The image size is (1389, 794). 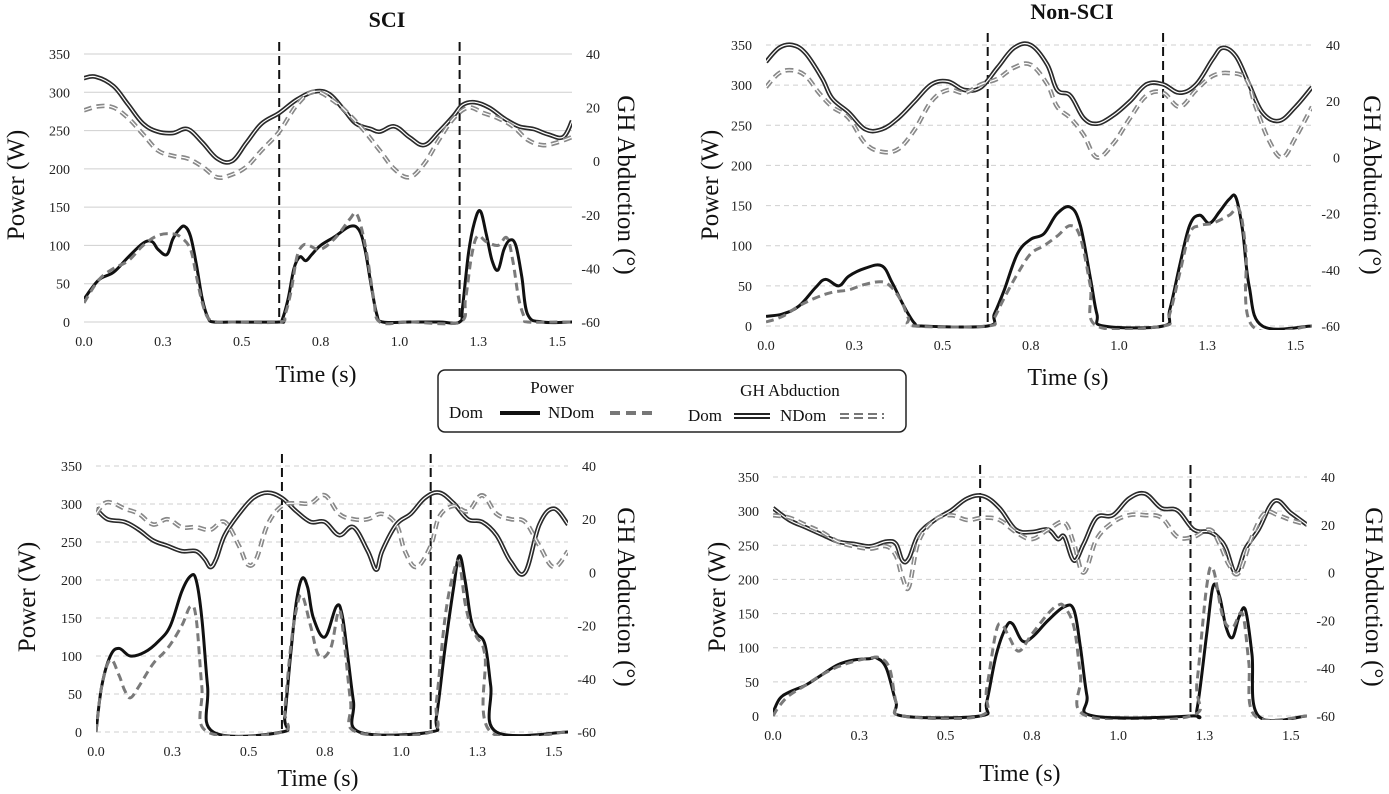 What do you see at coordinates (571, 412) in the screenshot?
I see `legend-power-ndom-label: NDom` at bounding box center [571, 412].